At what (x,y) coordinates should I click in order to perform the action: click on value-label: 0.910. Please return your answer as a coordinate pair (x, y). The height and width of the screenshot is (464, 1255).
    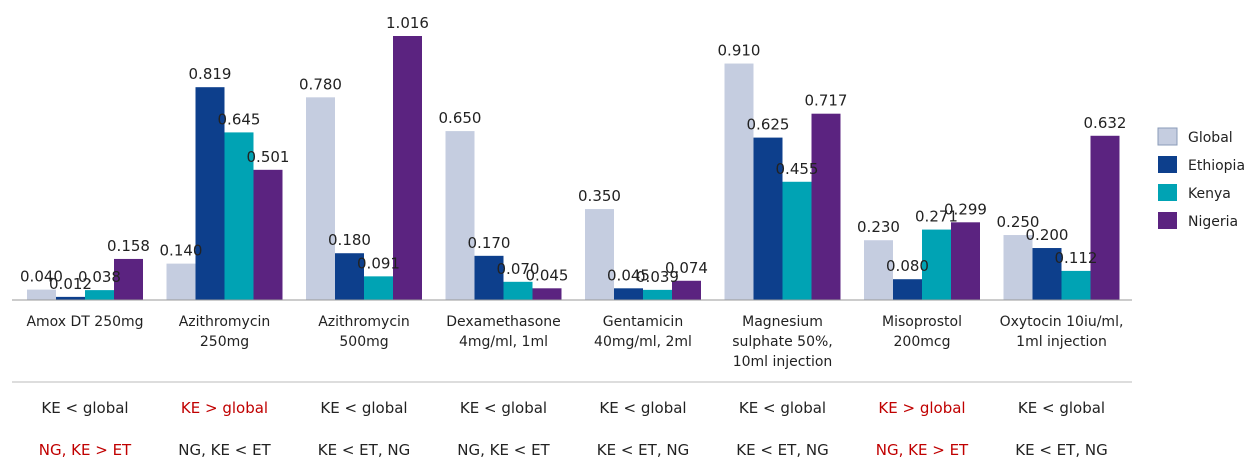
    Looking at the image, I should click on (739, 51).